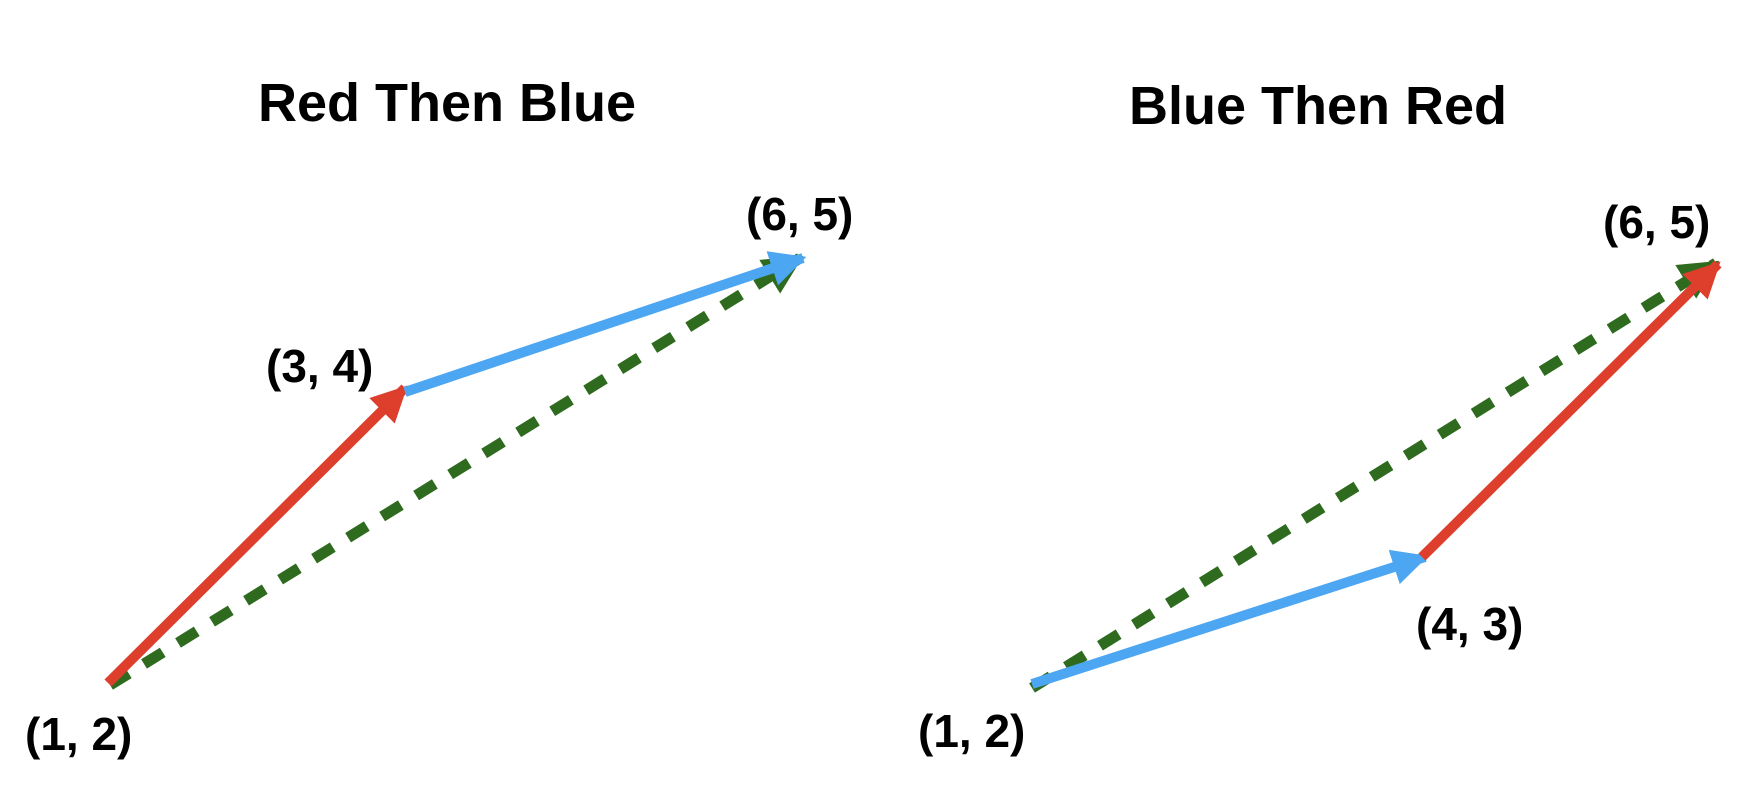 The image size is (1750, 800). What do you see at coordinates (447, 103) in the screenshot?
I see `panel-title: Red Then Blue` at bounding box center [447, 103].